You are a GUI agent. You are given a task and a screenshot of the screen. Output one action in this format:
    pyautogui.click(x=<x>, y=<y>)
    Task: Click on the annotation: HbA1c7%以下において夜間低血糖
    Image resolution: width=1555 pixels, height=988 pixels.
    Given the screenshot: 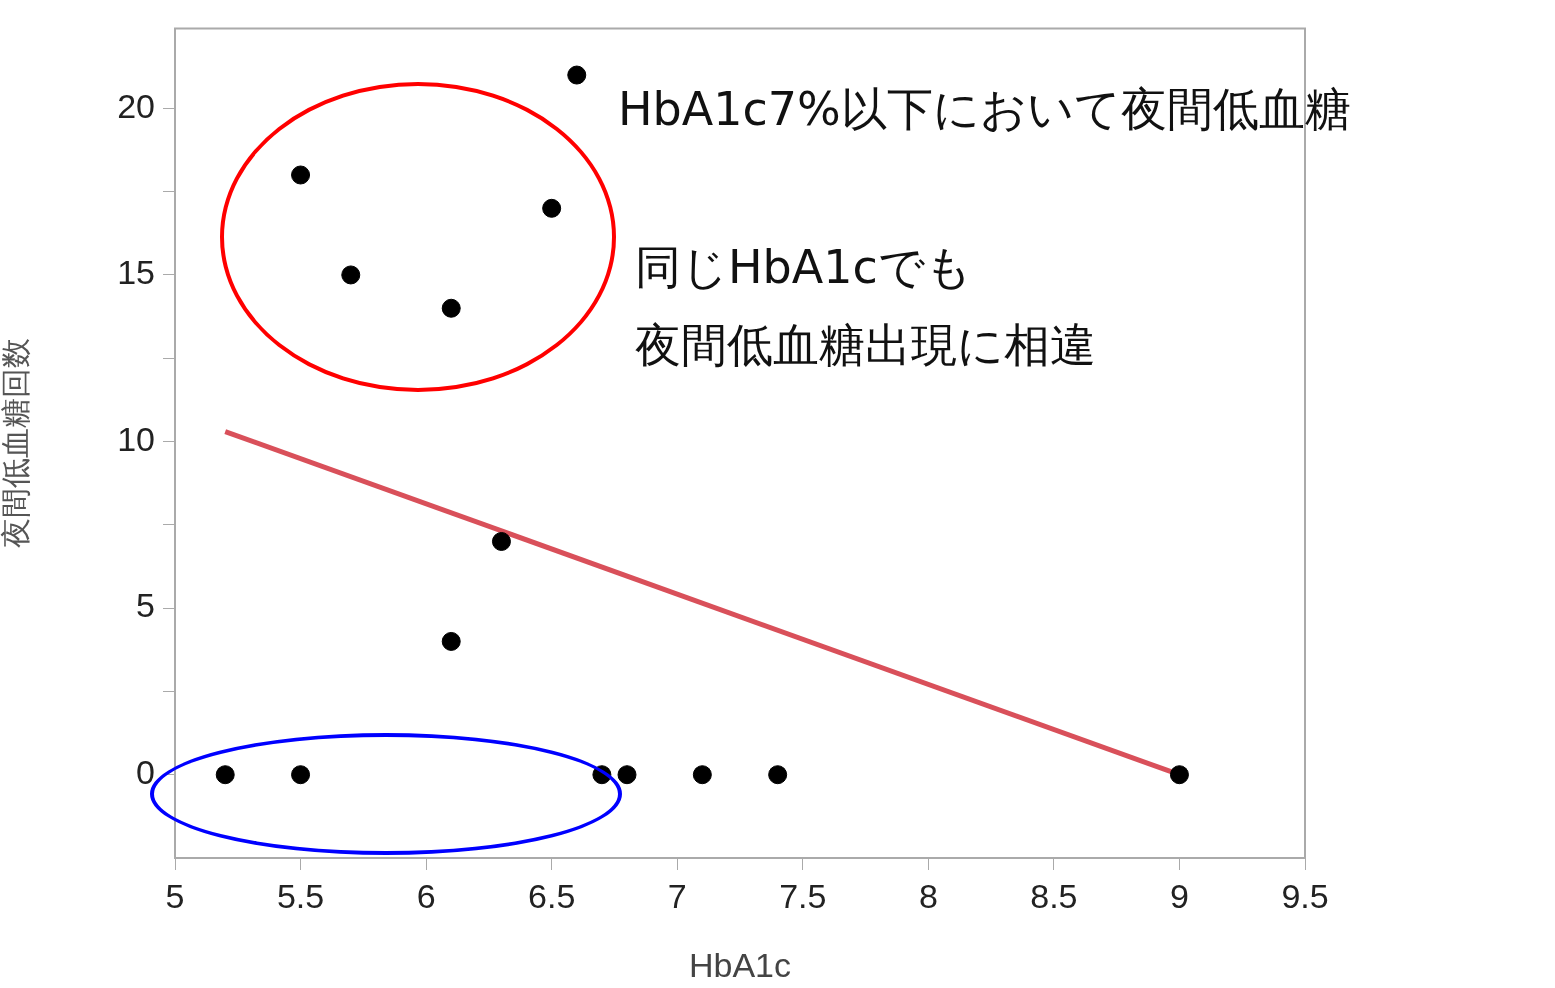 What is the action you would take?
    pyautogui.click(x=984, y=109)
    